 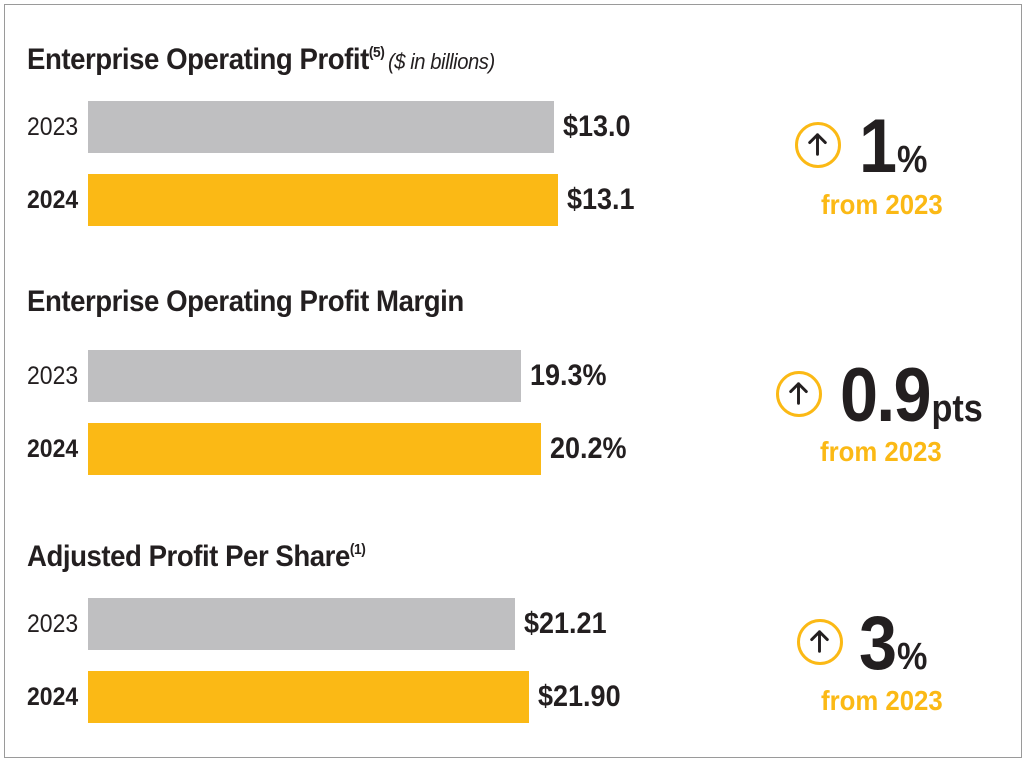 What do you see at coordinates (579, 696) in the screenshot?
I see `value-label-2024: $21.90` at bounding box center [579, 696].